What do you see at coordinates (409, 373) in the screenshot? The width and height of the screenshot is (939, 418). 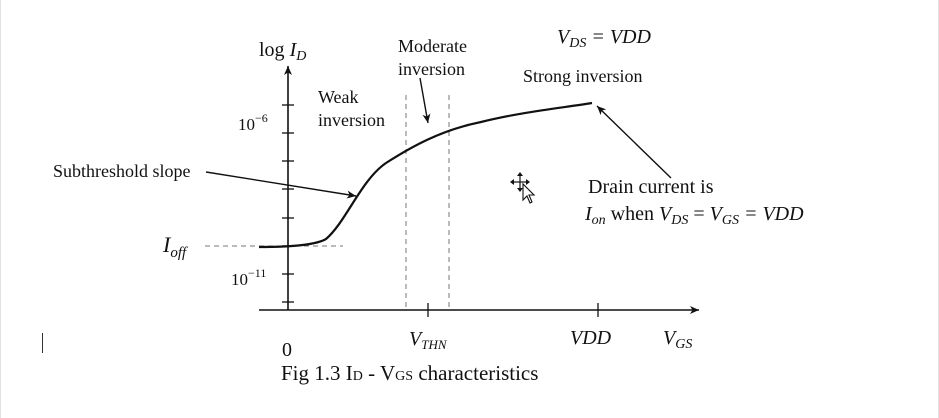 I see `figure-caption: Fig 1.3 ID - VGS characteristics` at bounding box center [409, 373].